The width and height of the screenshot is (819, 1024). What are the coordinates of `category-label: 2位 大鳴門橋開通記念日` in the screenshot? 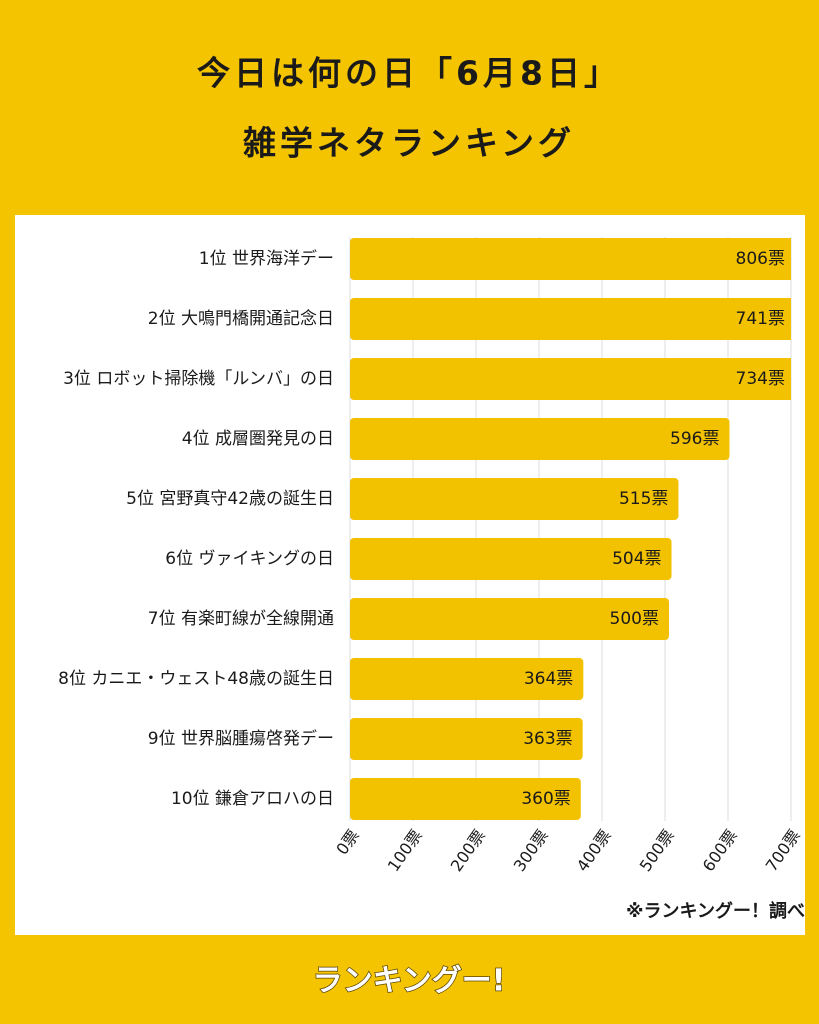 It's located at (241, 318).